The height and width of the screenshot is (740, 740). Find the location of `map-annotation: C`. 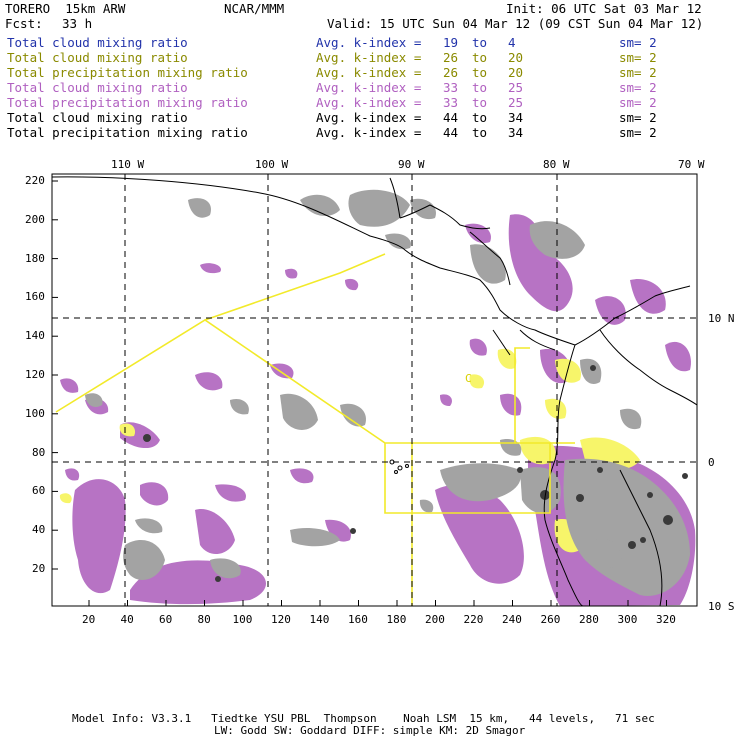

map-annotation: C is located at coordinates (468, 378).